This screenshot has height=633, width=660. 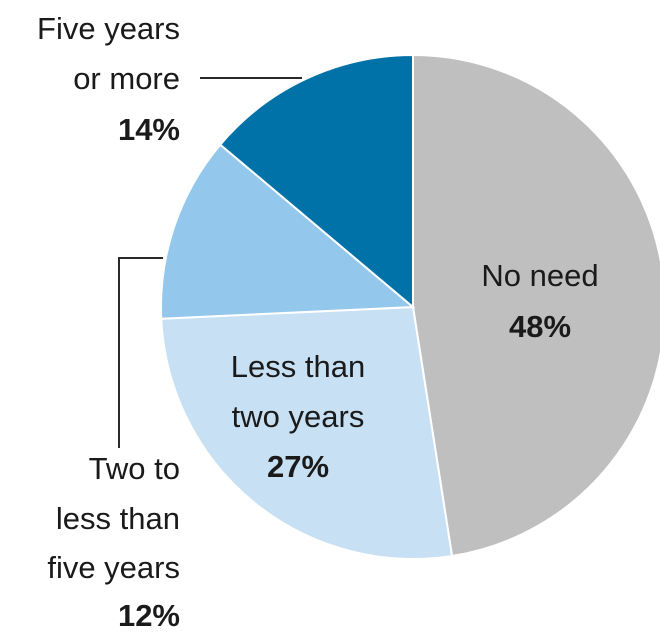 I want to click on slice-value-two-to-five: 12%, so click(x=149, y=615).